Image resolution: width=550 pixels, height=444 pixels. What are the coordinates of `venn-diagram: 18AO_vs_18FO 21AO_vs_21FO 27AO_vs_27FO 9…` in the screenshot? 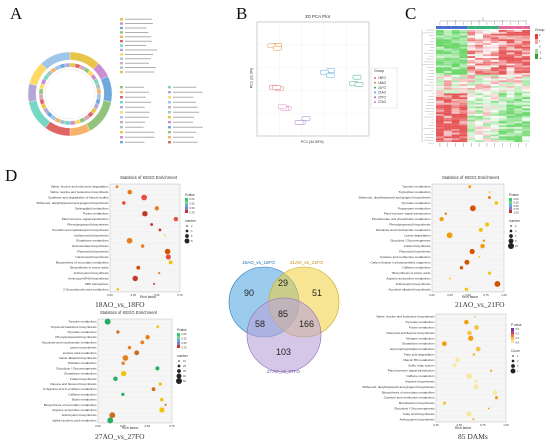 It's located at (285, 337).